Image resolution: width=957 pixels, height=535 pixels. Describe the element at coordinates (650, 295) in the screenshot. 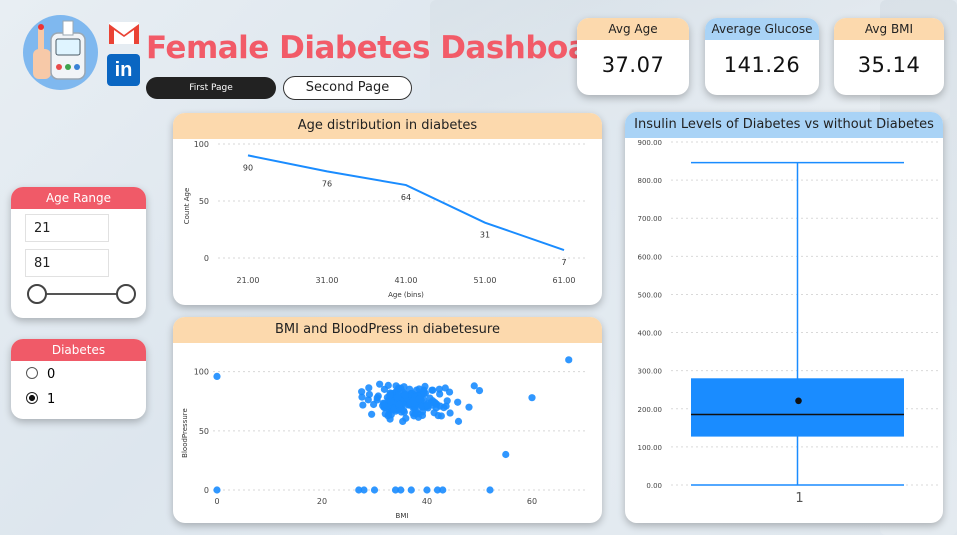

I see `y-tick-label: 500.00` at that location.